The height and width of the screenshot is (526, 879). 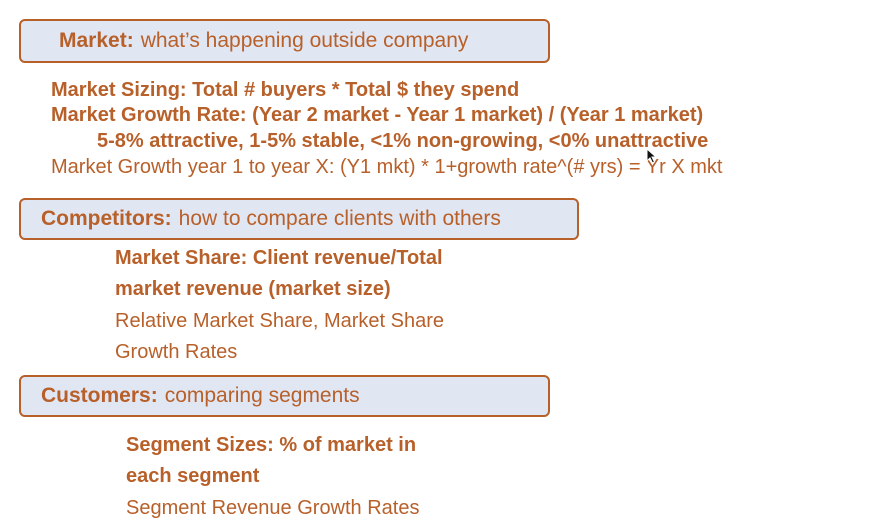 I want to click on competitors-heading-description: how to compare clients with others, so click(x=339, y=218).